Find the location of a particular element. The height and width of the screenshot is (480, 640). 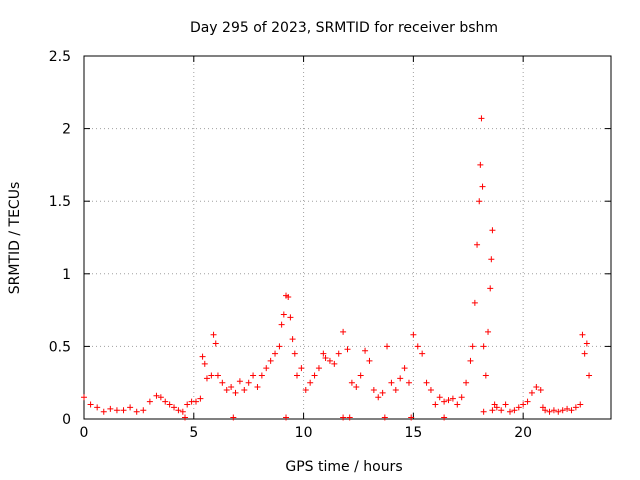

y-tick-label: 2 is located at coordinates (66, 130).